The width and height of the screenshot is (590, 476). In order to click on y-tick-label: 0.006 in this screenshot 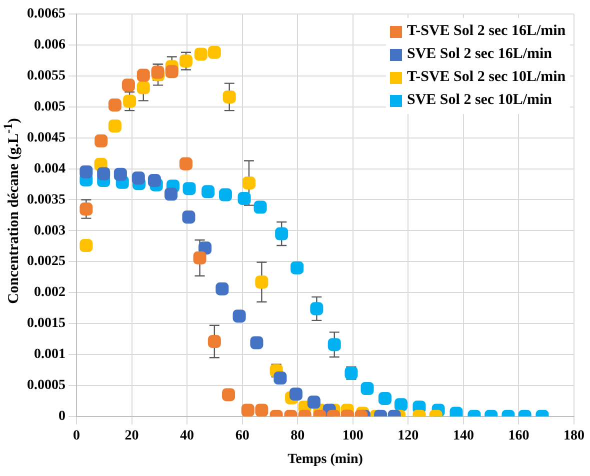, I will do `click(50, 45)`.